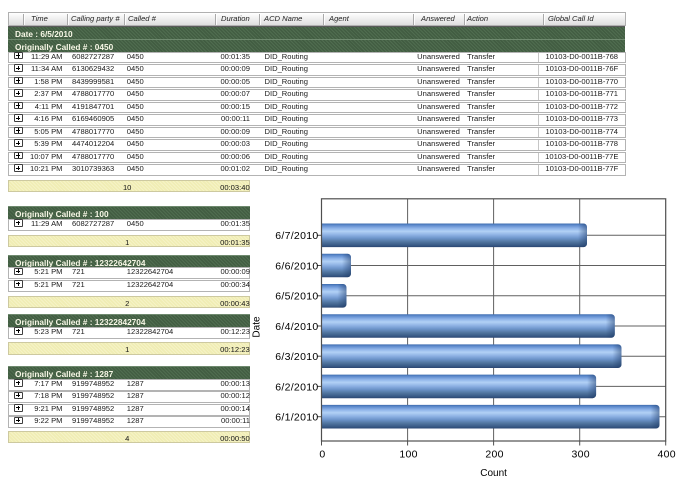  I want to click on svg-text: 0, so click(322, 455).